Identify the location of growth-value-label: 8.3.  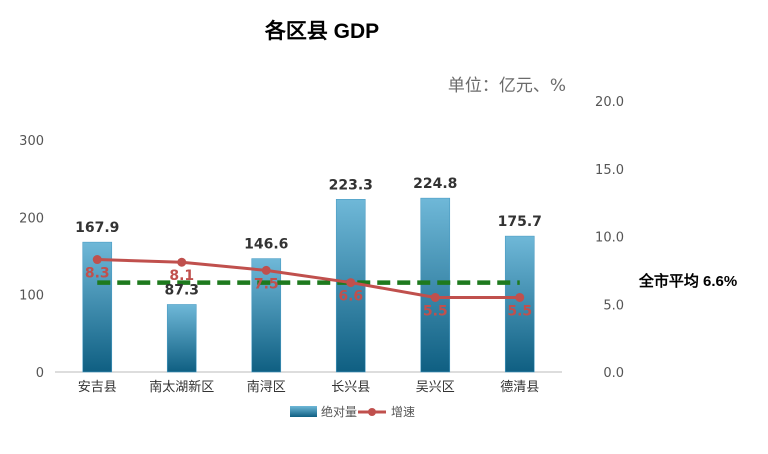
(97, 274).